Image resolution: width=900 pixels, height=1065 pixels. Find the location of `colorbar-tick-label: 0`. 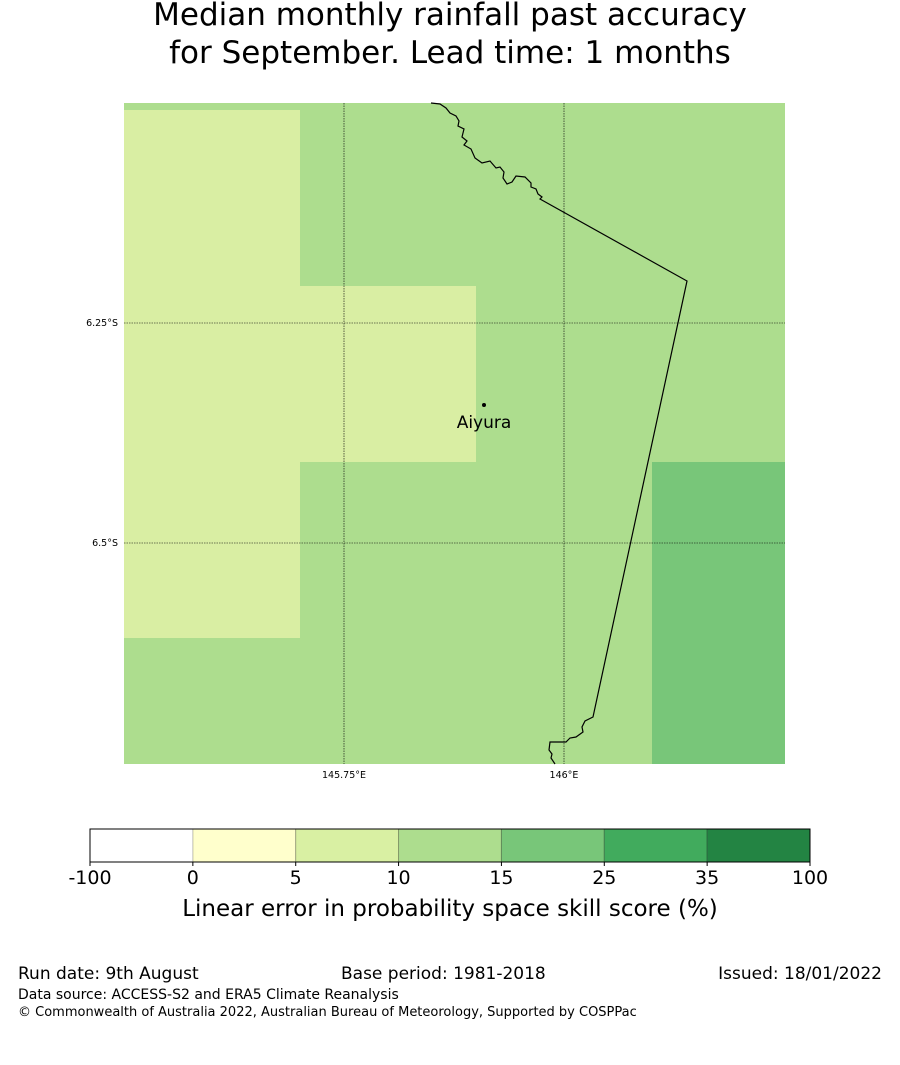

colorbar-tick-label: 0 is located at coordinates (193, 878).